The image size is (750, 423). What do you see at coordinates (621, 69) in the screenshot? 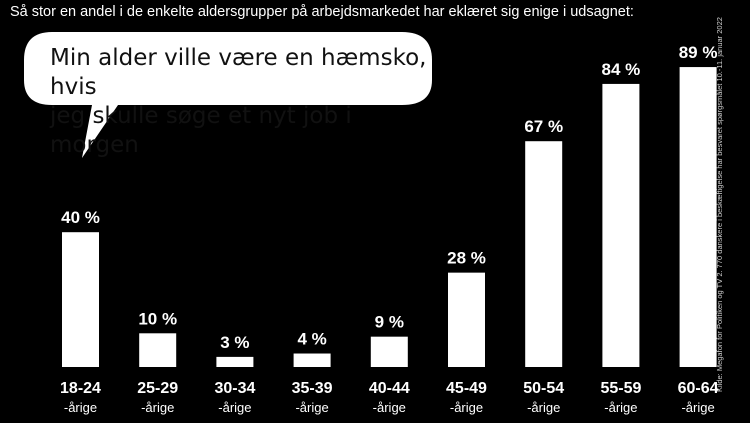
I see `value-label-55-59: 84 %` at bounding box center [621, 69].